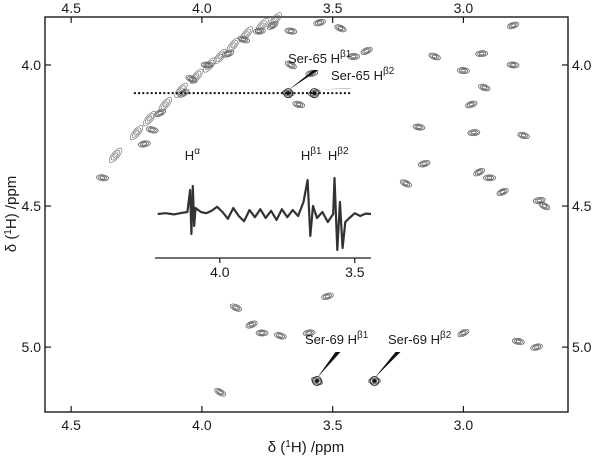  Describe the element at coordinates (32, 347) in the screenshot. I see `y-tick-label-left: 5.0` at that location.